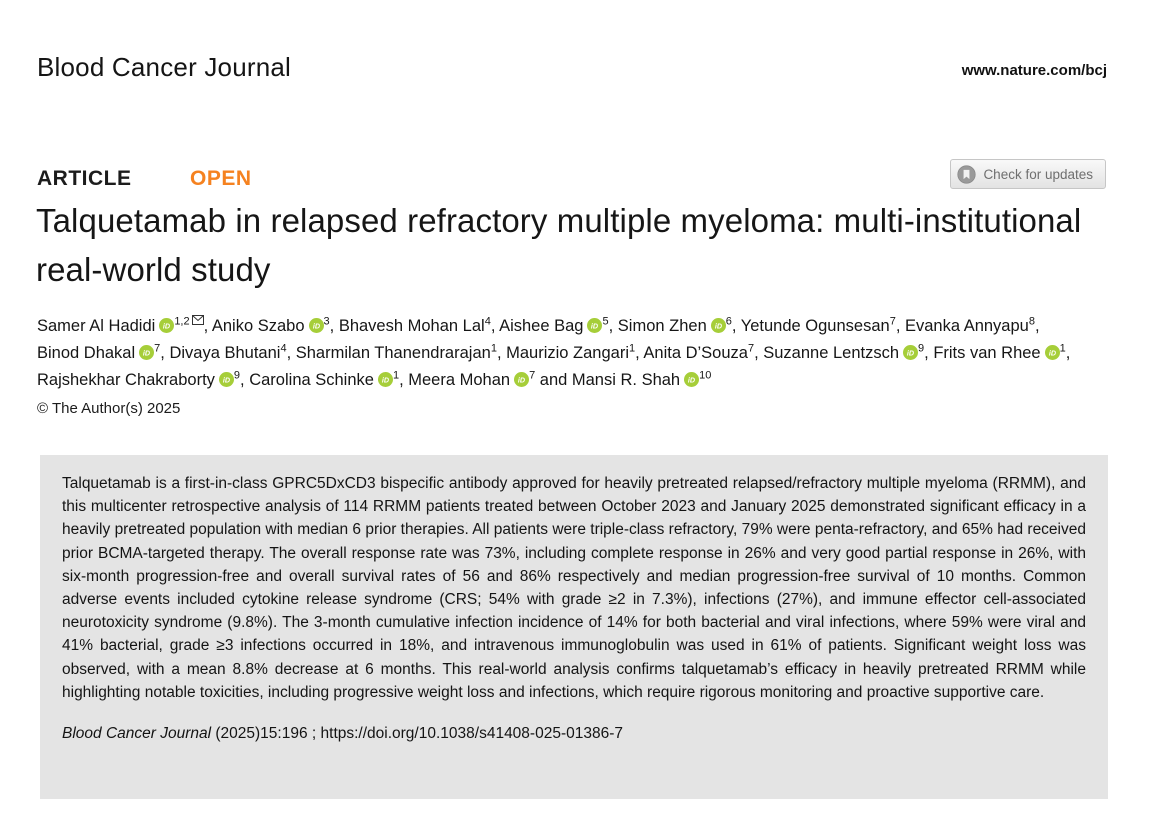  I want to click on author: Carolina Schinke iD 1, so click(324, 379).